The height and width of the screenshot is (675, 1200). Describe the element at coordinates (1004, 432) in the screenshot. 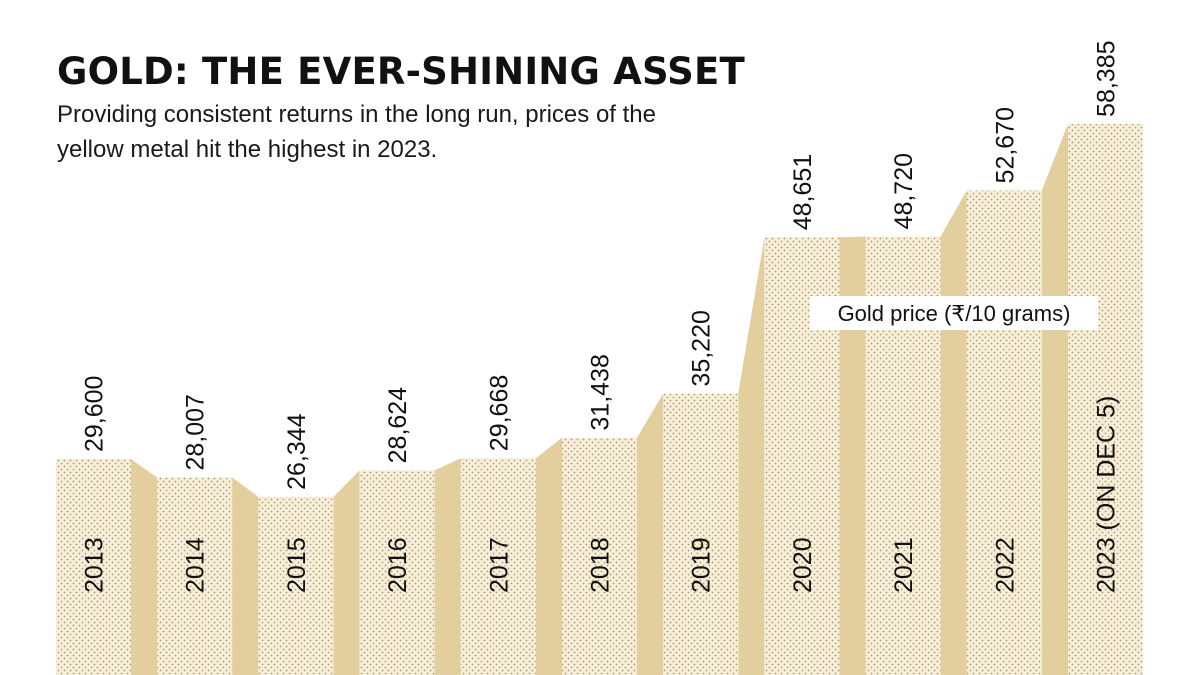

I see `bar-2022` at that location.